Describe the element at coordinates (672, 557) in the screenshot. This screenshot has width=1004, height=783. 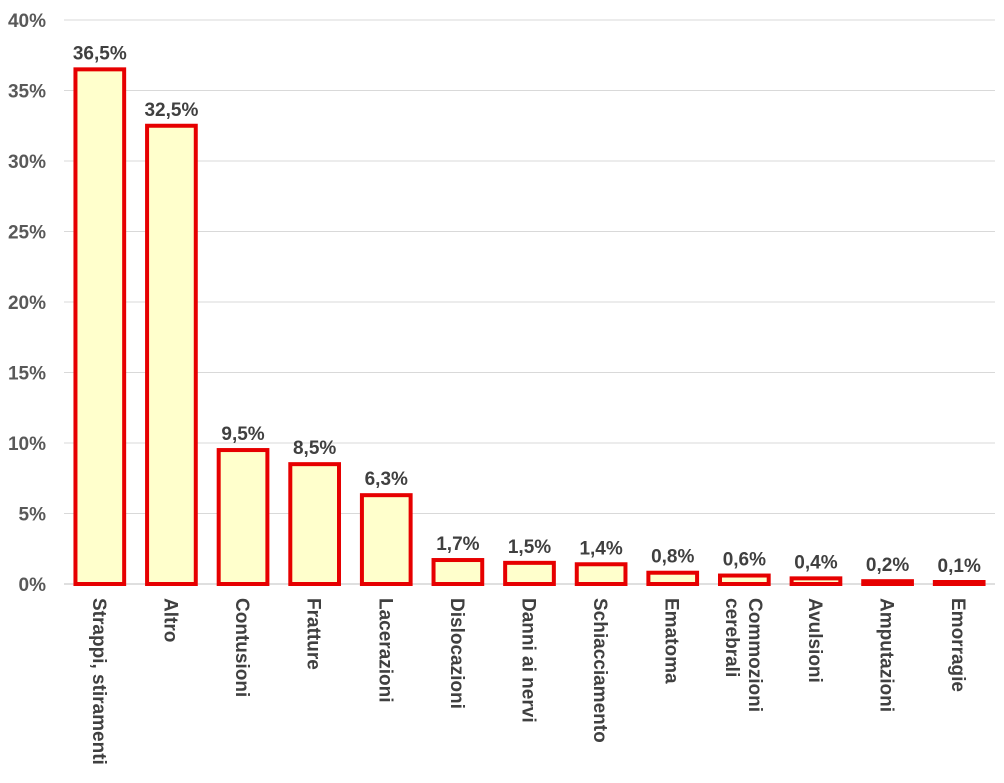
I see `data-label: 0,8%` at that location.